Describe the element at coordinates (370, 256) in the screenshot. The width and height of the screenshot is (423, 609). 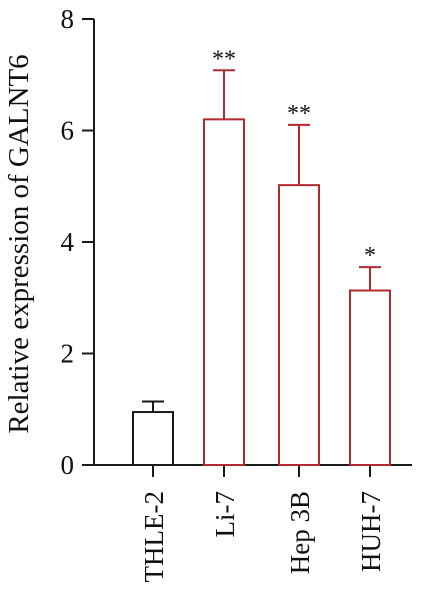
I see `significance-label: *` at that location.